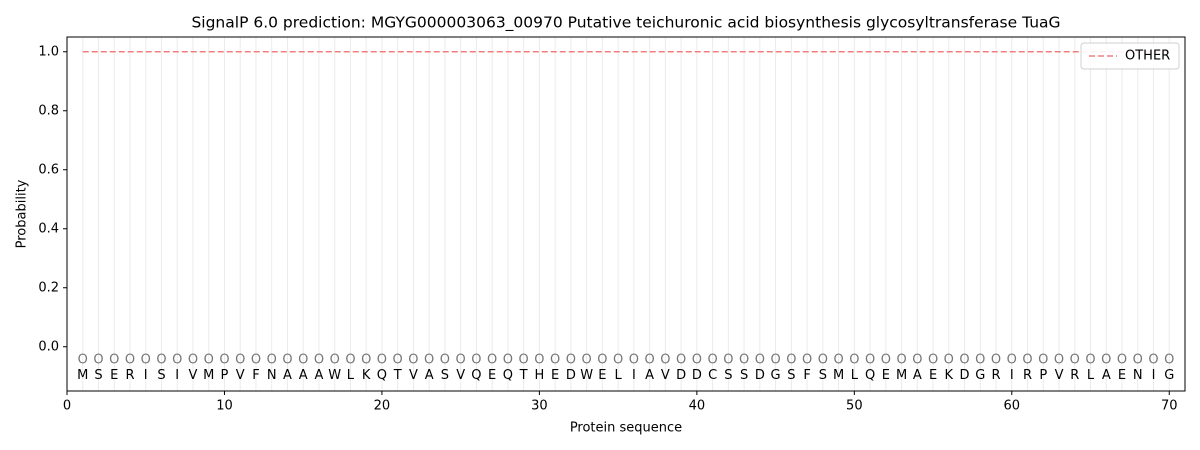 This screenshot has width=1200, height=450. Describe the element at coordinates (626, 428) in the screenshot. I see `x-axis-label: Protein sequence` at that location.